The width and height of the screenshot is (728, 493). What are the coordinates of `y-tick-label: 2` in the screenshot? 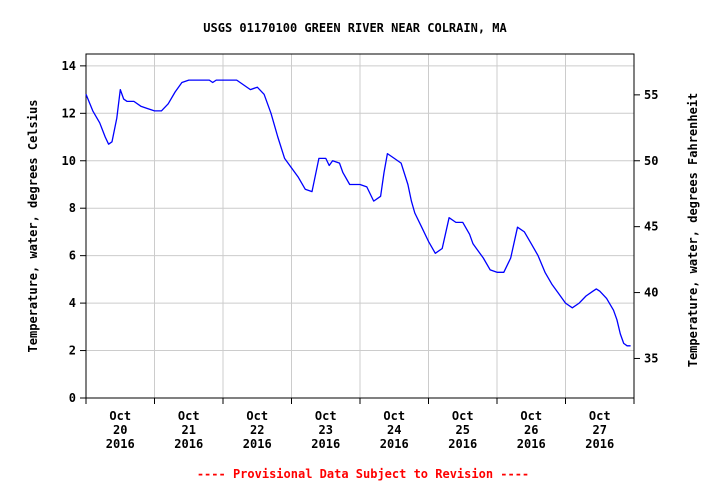 It's located at (72, 351).